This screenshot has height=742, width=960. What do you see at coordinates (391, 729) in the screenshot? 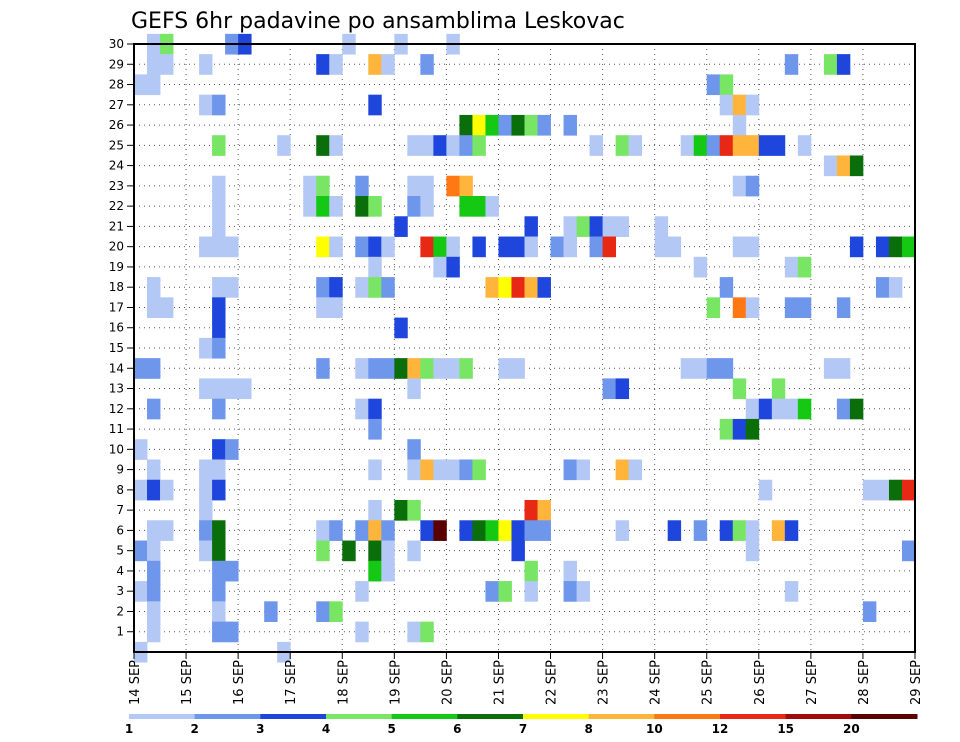
I see `legend-label: 5` at bounding box center [391, 729].